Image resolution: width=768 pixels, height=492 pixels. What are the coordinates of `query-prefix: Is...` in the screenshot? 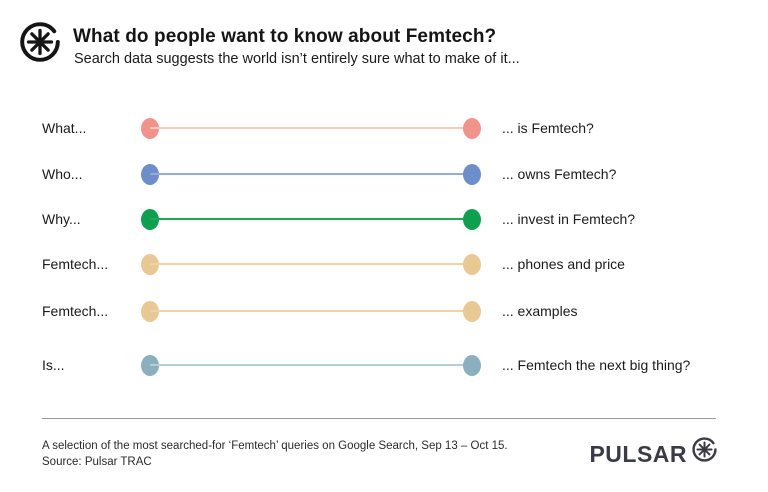 It's located at (53, 365).